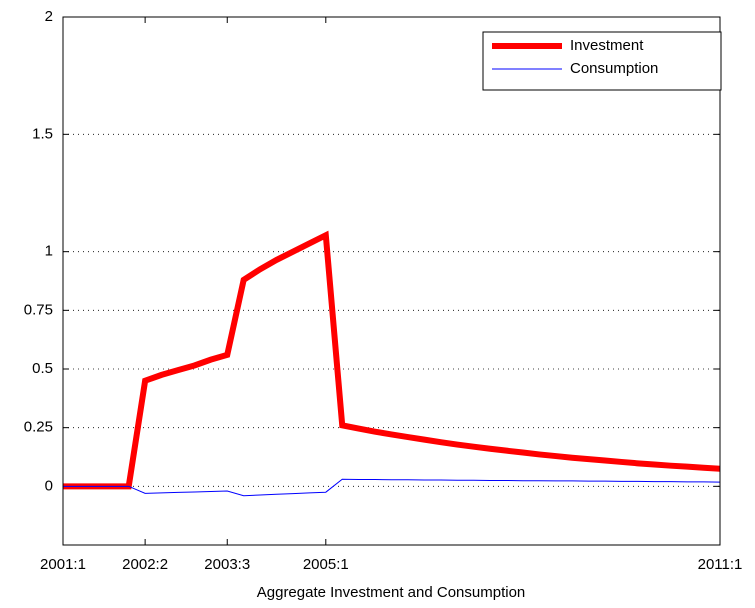 Image resolution: width=755 pixels, height=608 pixels. What do you see at coordinates (38, 309) in the screenshot?
I see `y-tick-label: 0.75` at bounding box center [38, 309].